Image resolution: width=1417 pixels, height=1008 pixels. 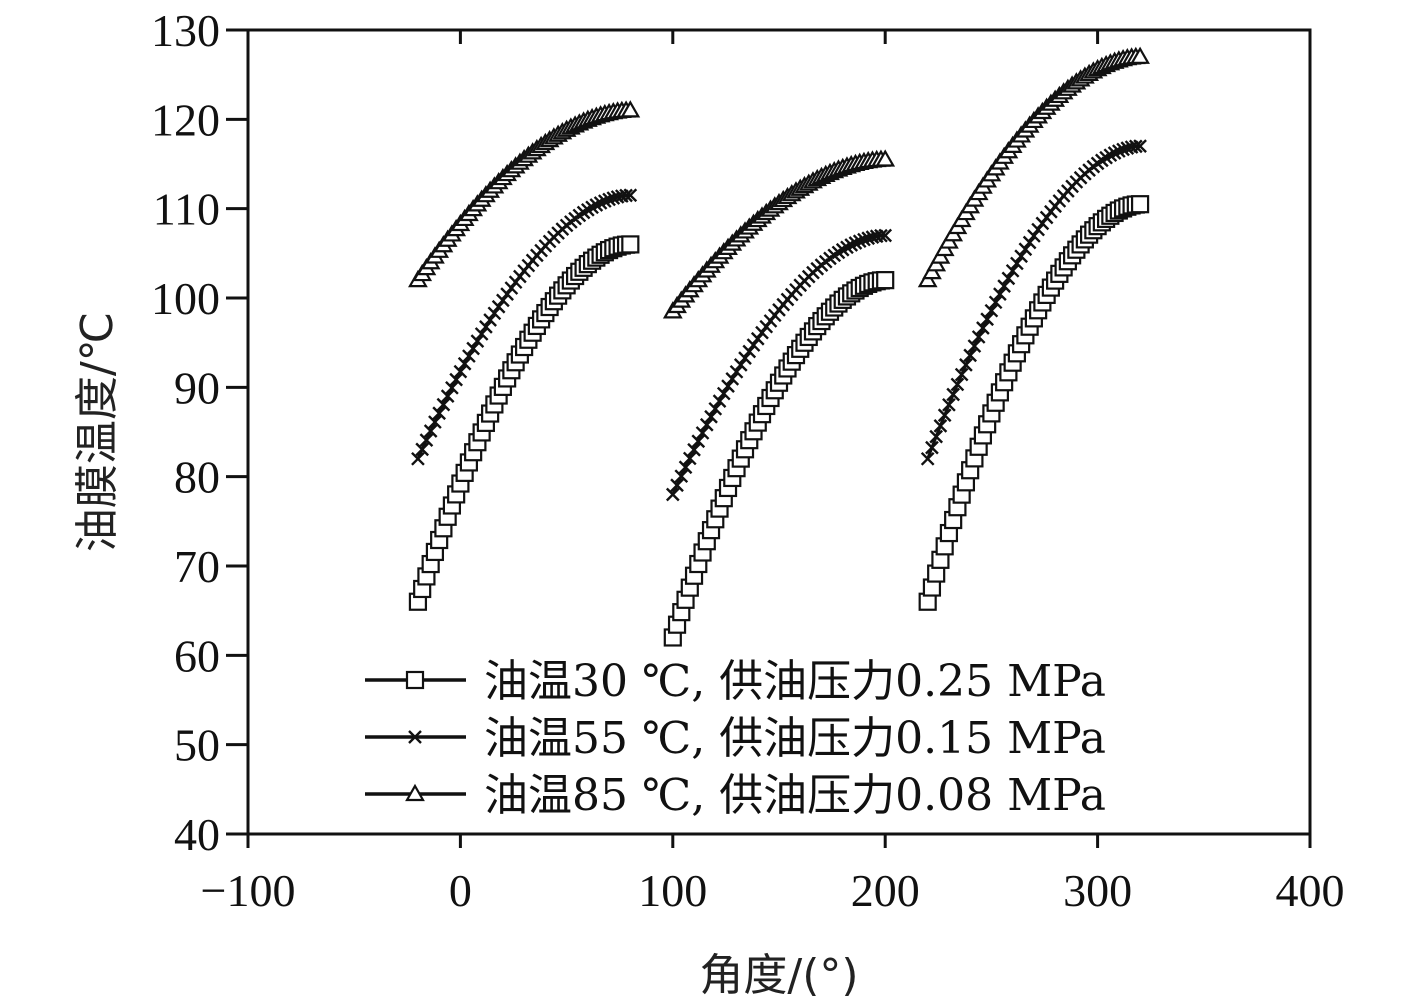 What do you see at coordinates (197, 745) in the screenshot?
I see `y-tick-label: 50` at bounding box center [197, 745].